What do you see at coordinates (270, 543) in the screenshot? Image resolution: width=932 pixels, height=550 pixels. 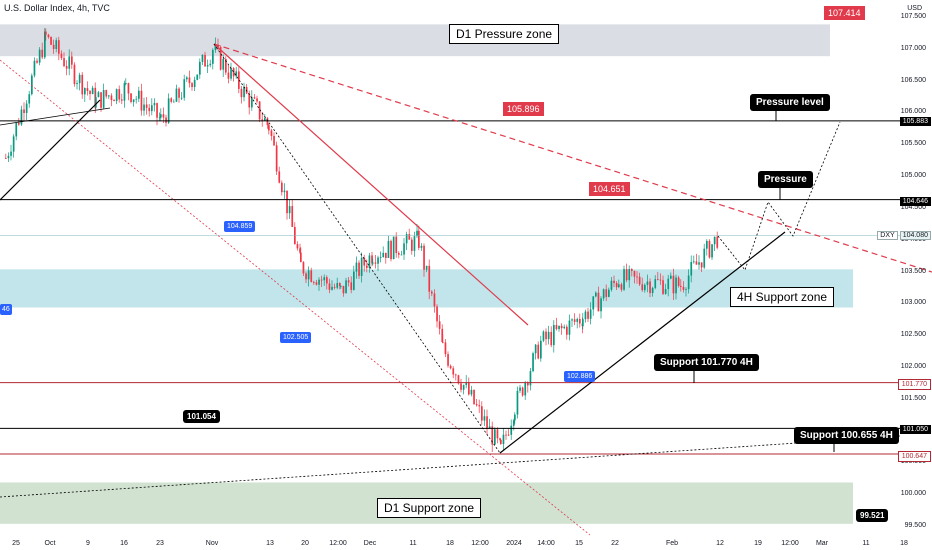 I see `x-tick-label: 13` at bounding box center [270, 543].